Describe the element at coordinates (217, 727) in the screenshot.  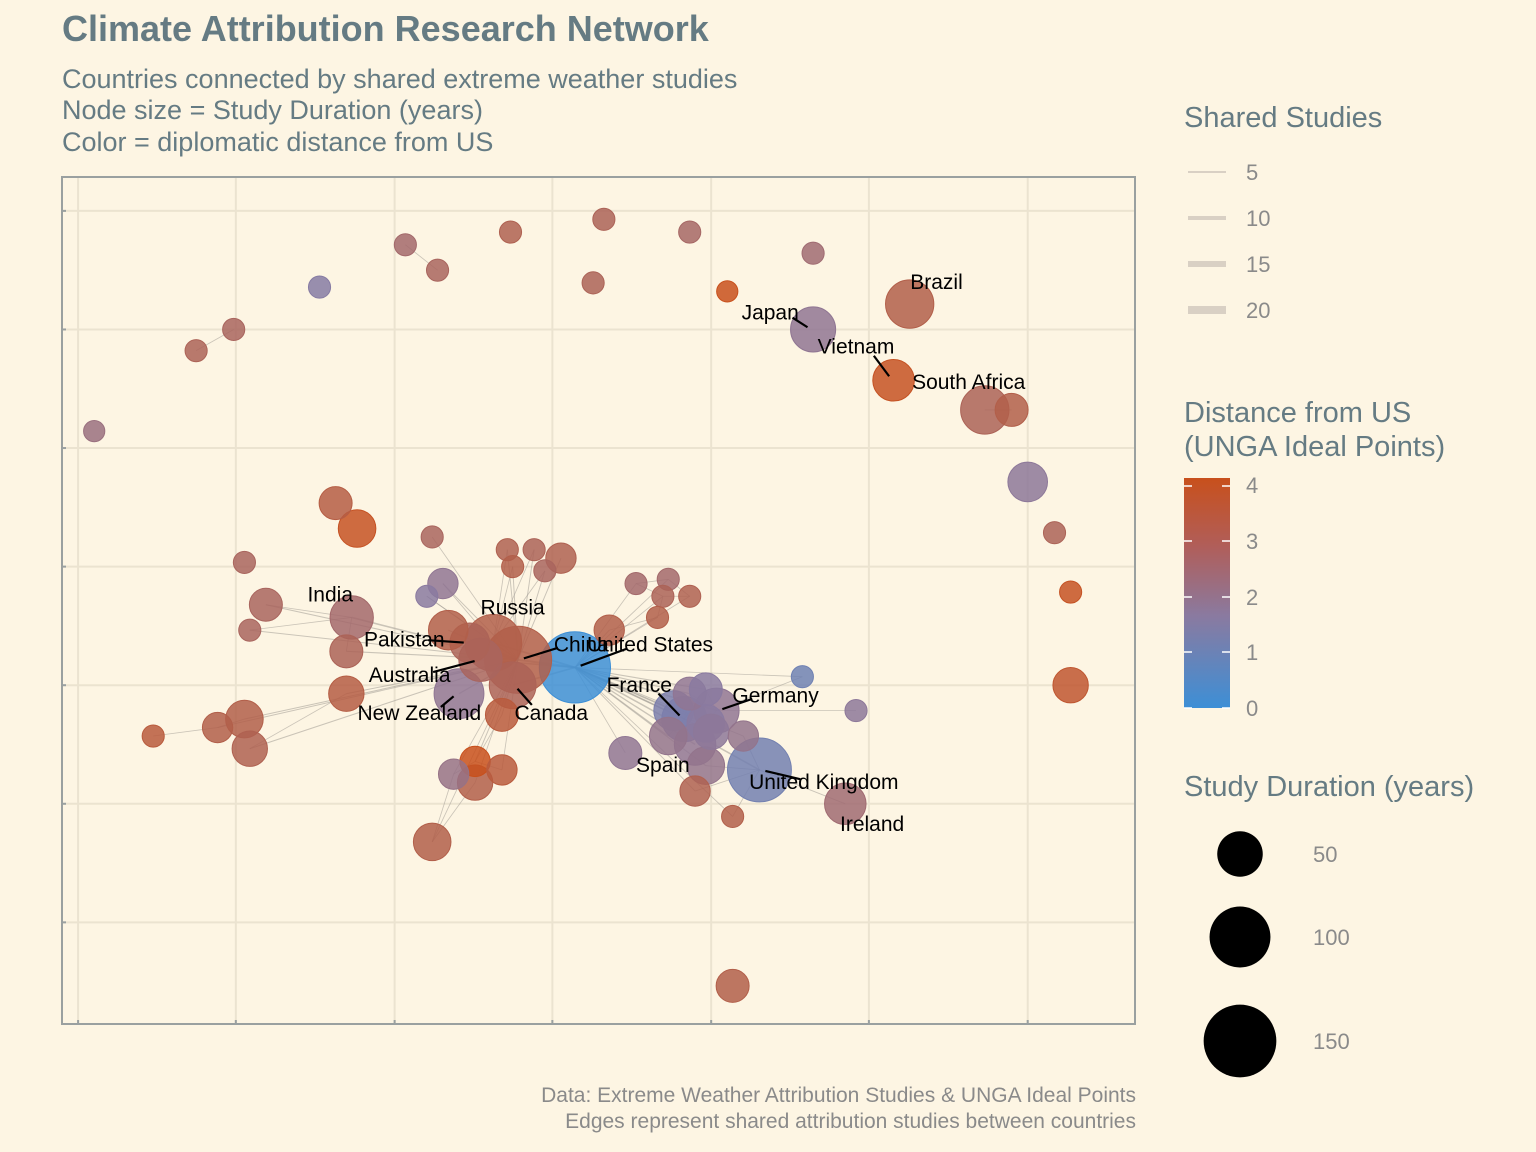
I see `node-n26` at that location.